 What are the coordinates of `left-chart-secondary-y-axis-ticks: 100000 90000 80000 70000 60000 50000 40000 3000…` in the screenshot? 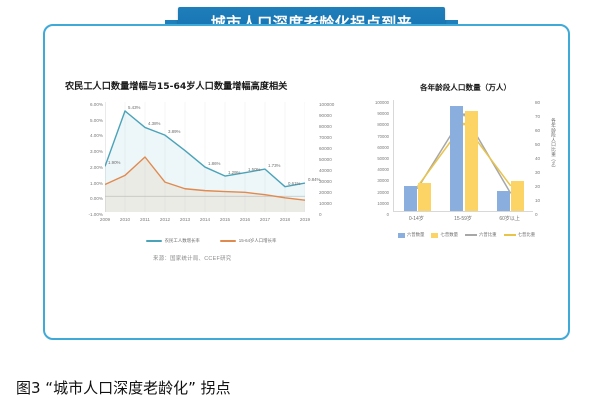 It's located at (331, 157).